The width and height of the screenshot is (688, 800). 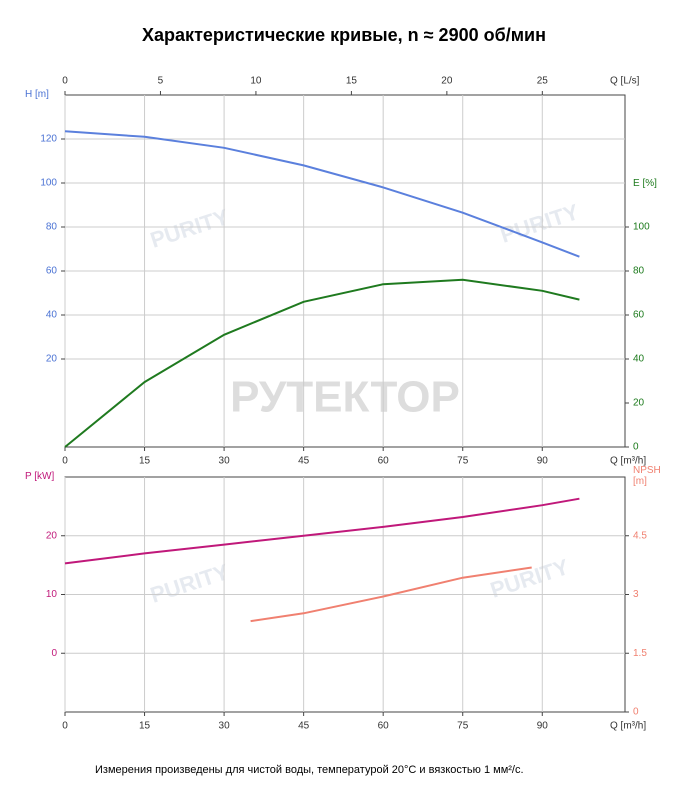 I want to click on y2-tick-label: 3, so click(x=636, y=594).